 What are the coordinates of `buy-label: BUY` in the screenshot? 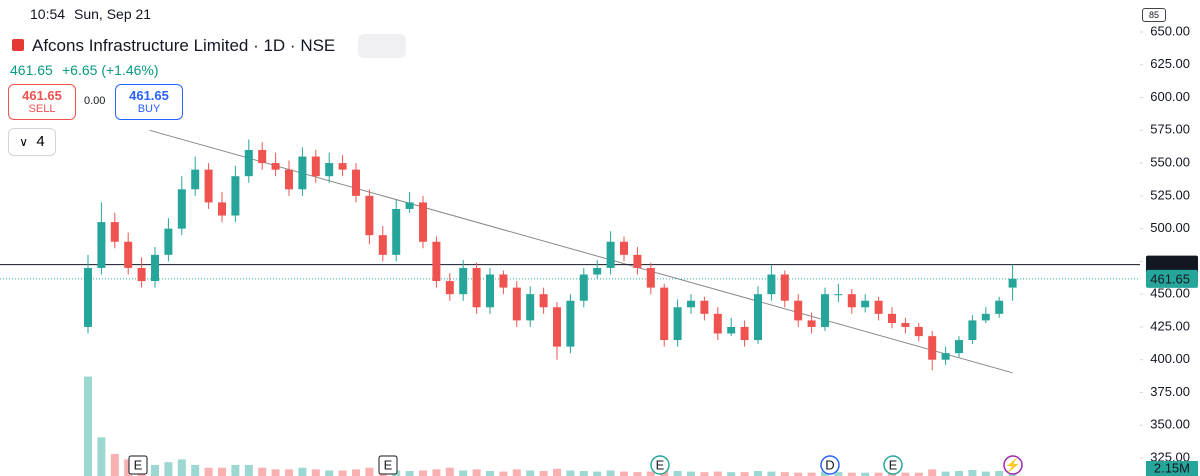 It's located at (149, 109).